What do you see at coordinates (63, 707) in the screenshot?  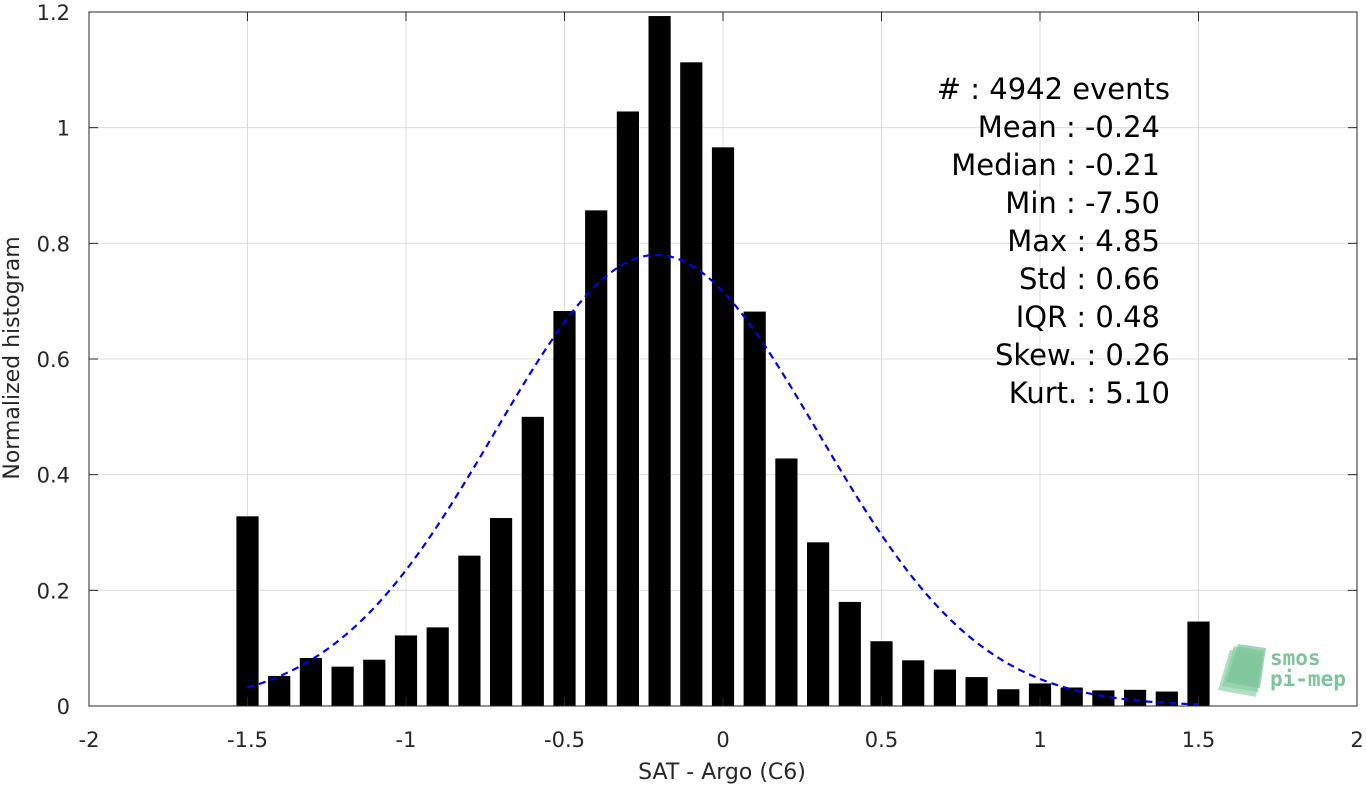 I see `y-tick-label: 0` at bounding box center [63, 707].